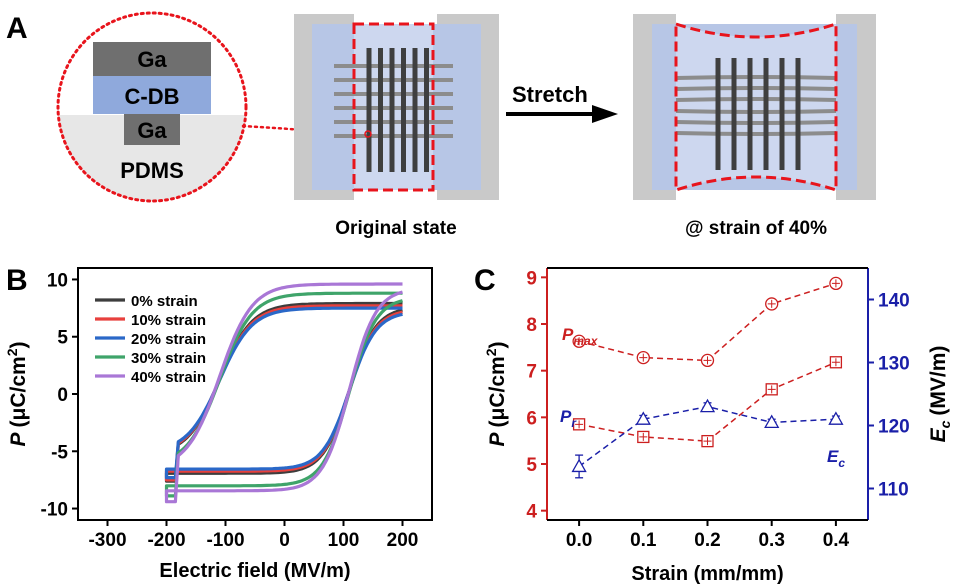  What do you see at coordinates (152, 170) in the screenshot?
I see `layer-label-pdms: PDMS` at bounding box center [152, 170].